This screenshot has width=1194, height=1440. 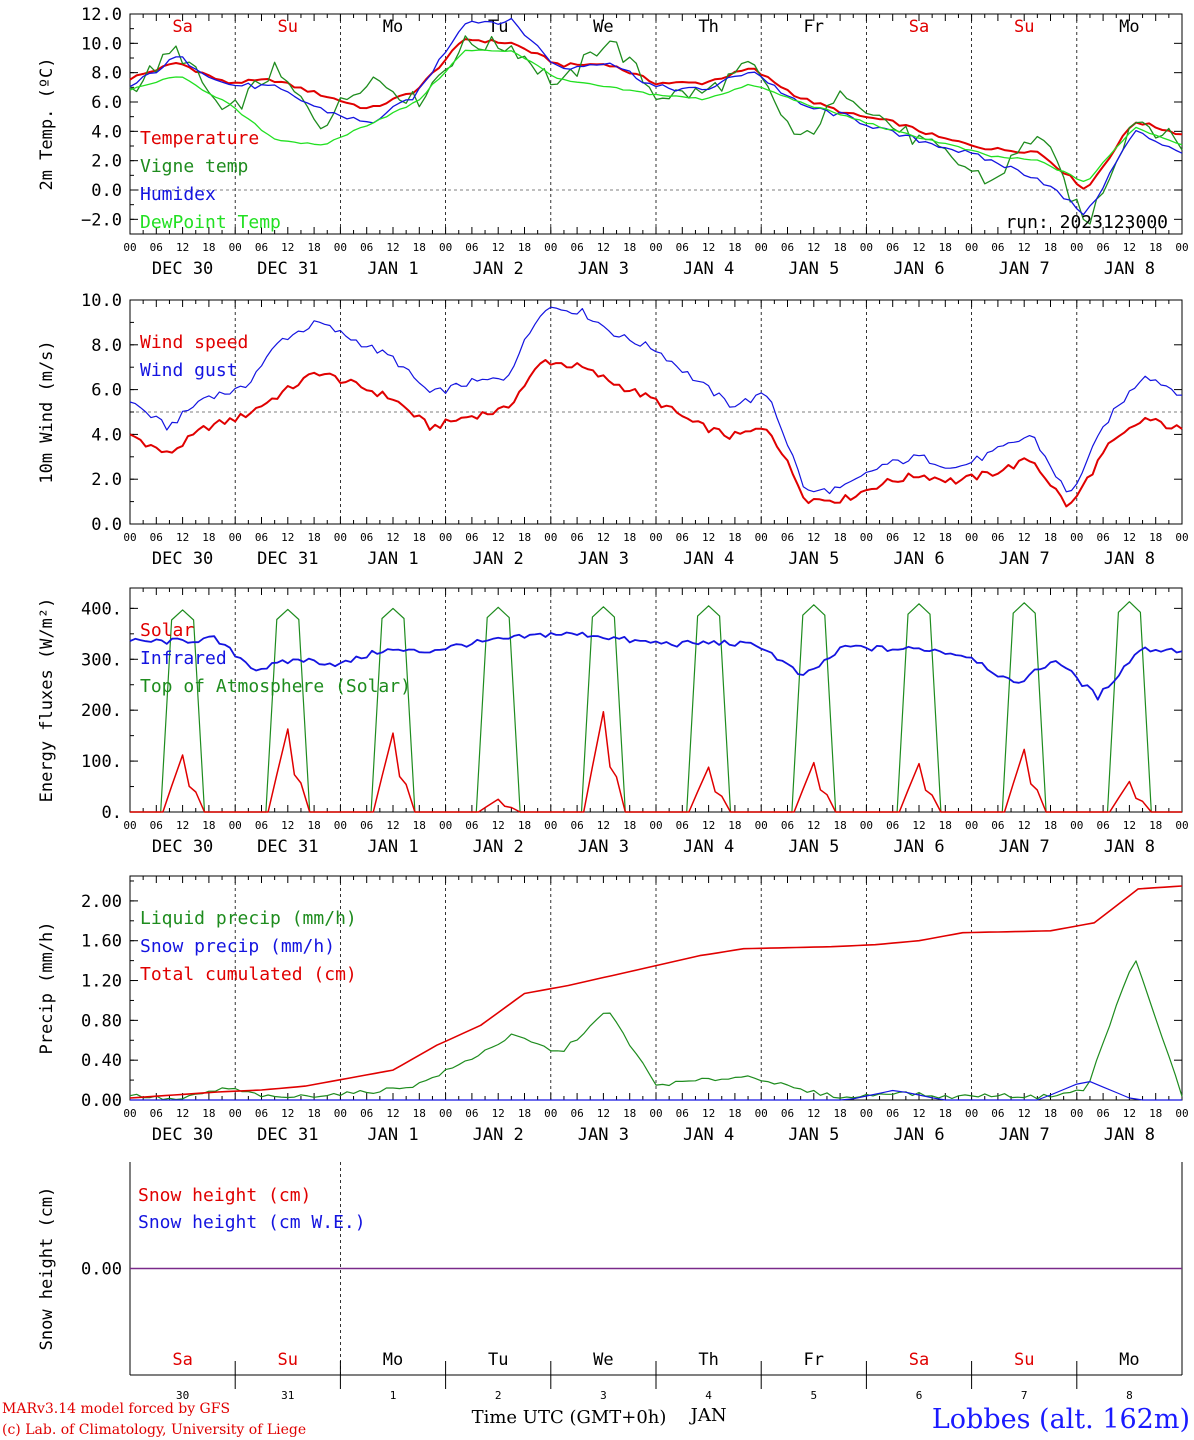 I want to click on legend-entry: Temperature, so click(x=199, y=138).